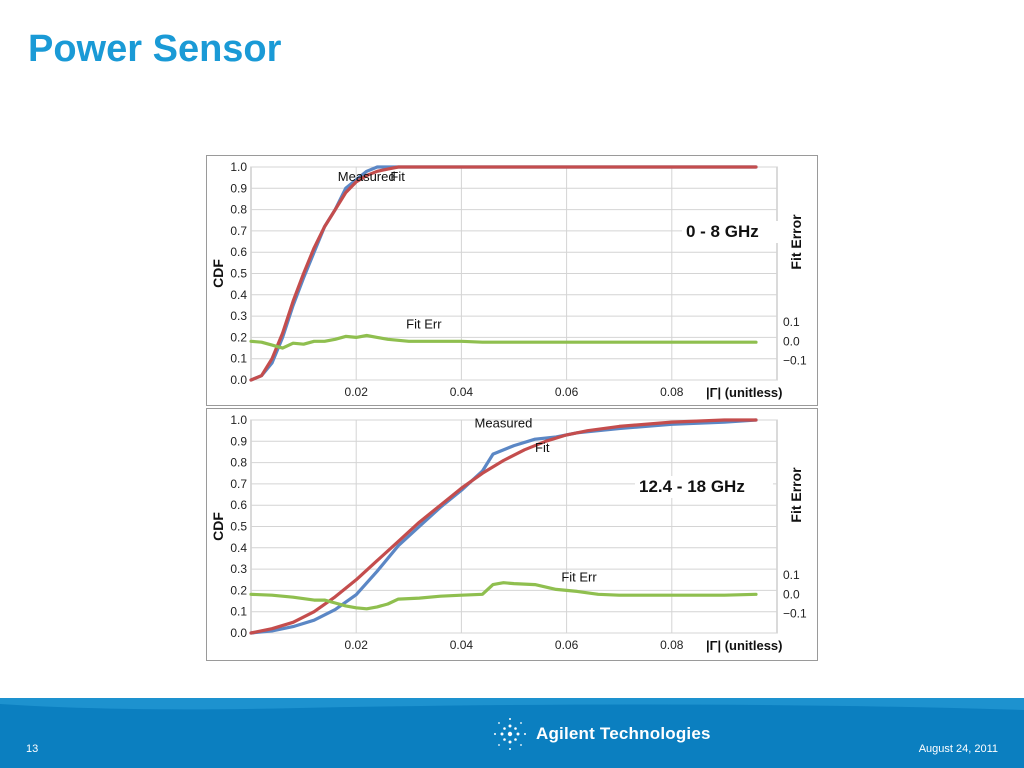 The width and height of the screenshot is (1024, 768). I want to click on agilent-spark-icon, so click(510, 734).